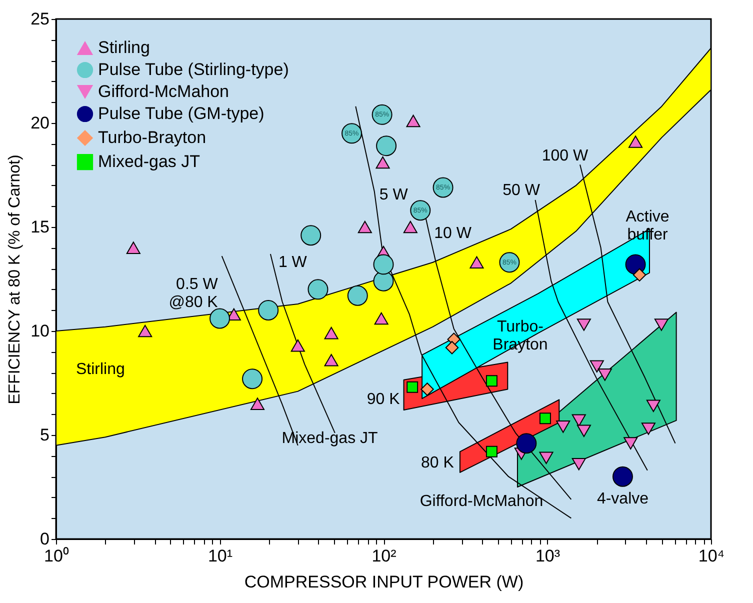 The width and height of the screenshot is (753, 603). What do you see at coordinates (220, 556) in the screenshot?
I see `x-tick-label: 10¹` at bounding box center [220, 556].